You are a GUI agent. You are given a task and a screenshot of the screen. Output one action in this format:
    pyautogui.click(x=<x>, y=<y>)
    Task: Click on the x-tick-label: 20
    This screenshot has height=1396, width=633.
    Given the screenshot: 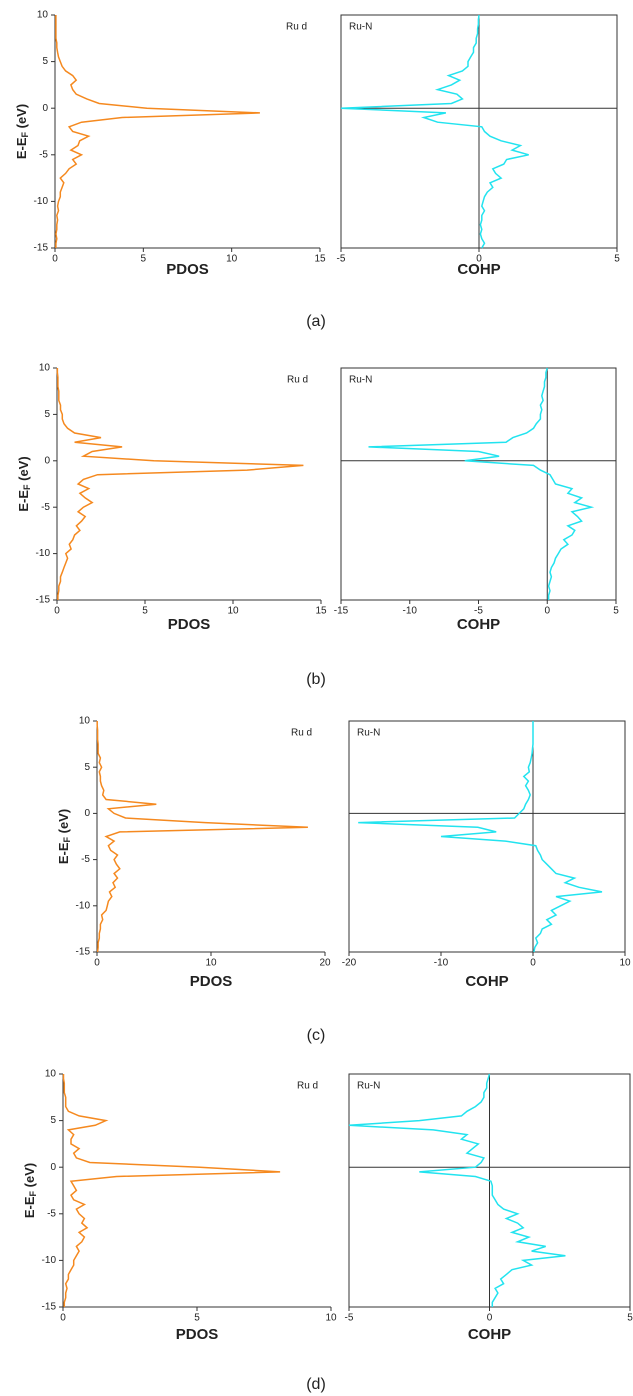 What is the action you would take?
    pyautogui.click(x=325, y=963)
    